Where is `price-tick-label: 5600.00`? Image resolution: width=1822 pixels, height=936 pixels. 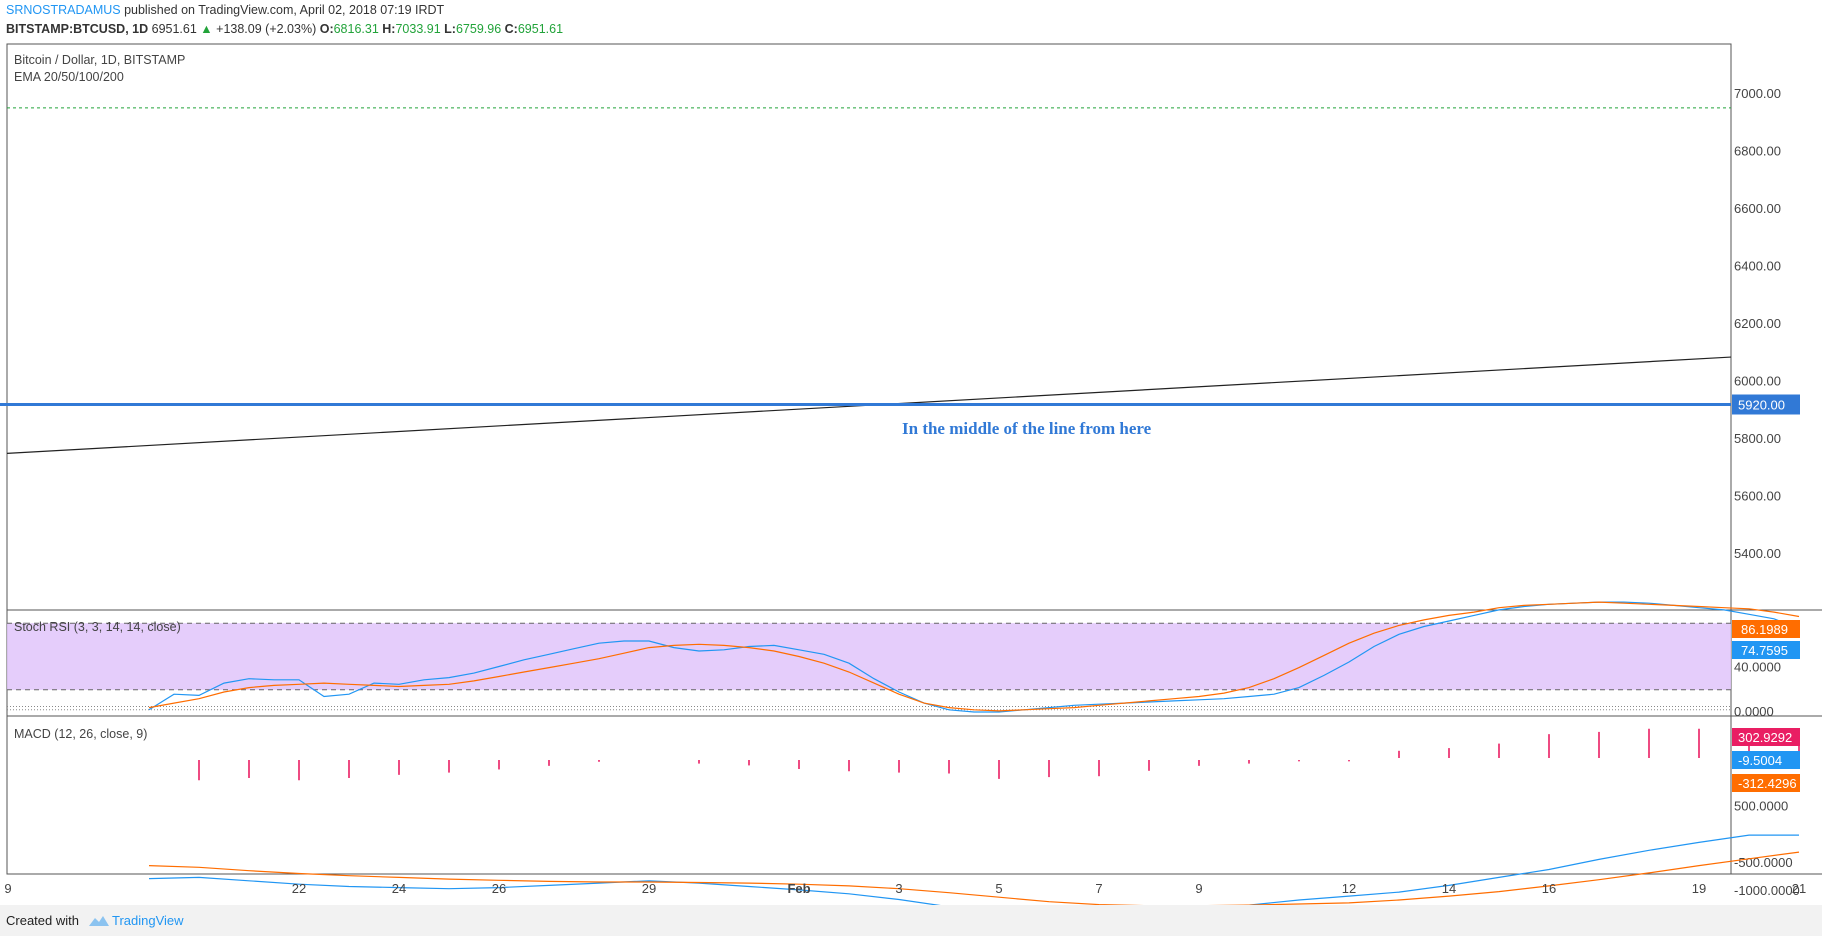
price-tick-label: 5600.00 is located at coordinates (1757, 496).